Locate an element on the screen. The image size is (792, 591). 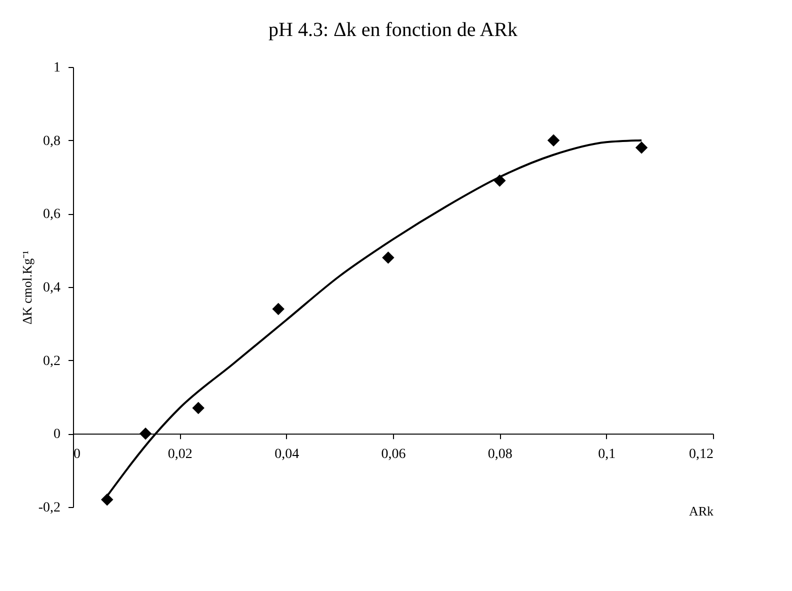
x-tick-label: 0,1 is located at coordinates (607, 454).